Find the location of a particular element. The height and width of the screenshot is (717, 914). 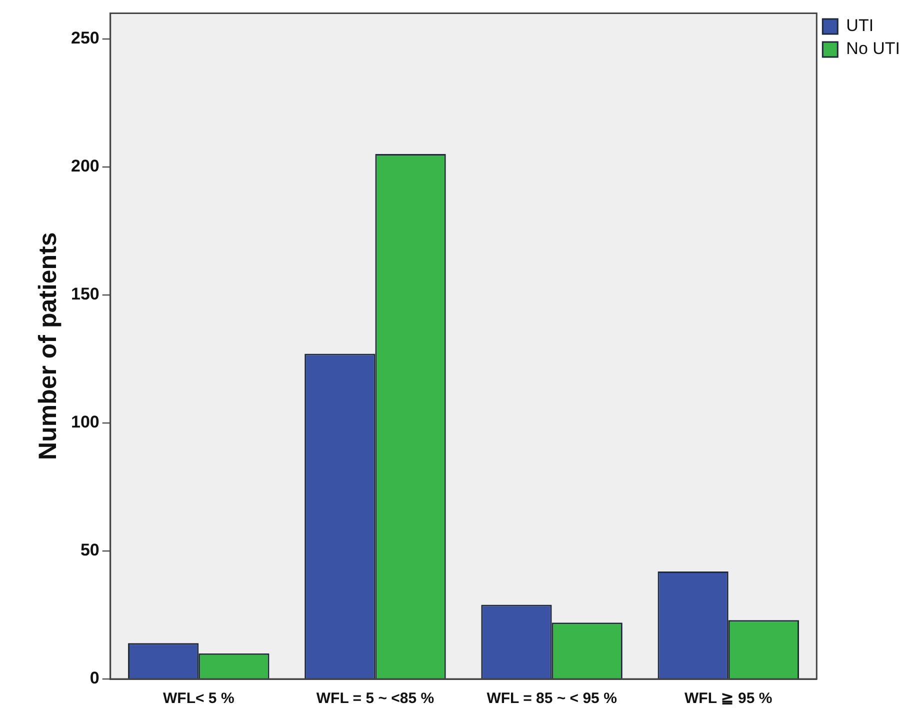

x-tick-label: WFL ≧ 95 % is located at coordinates (728, 699).